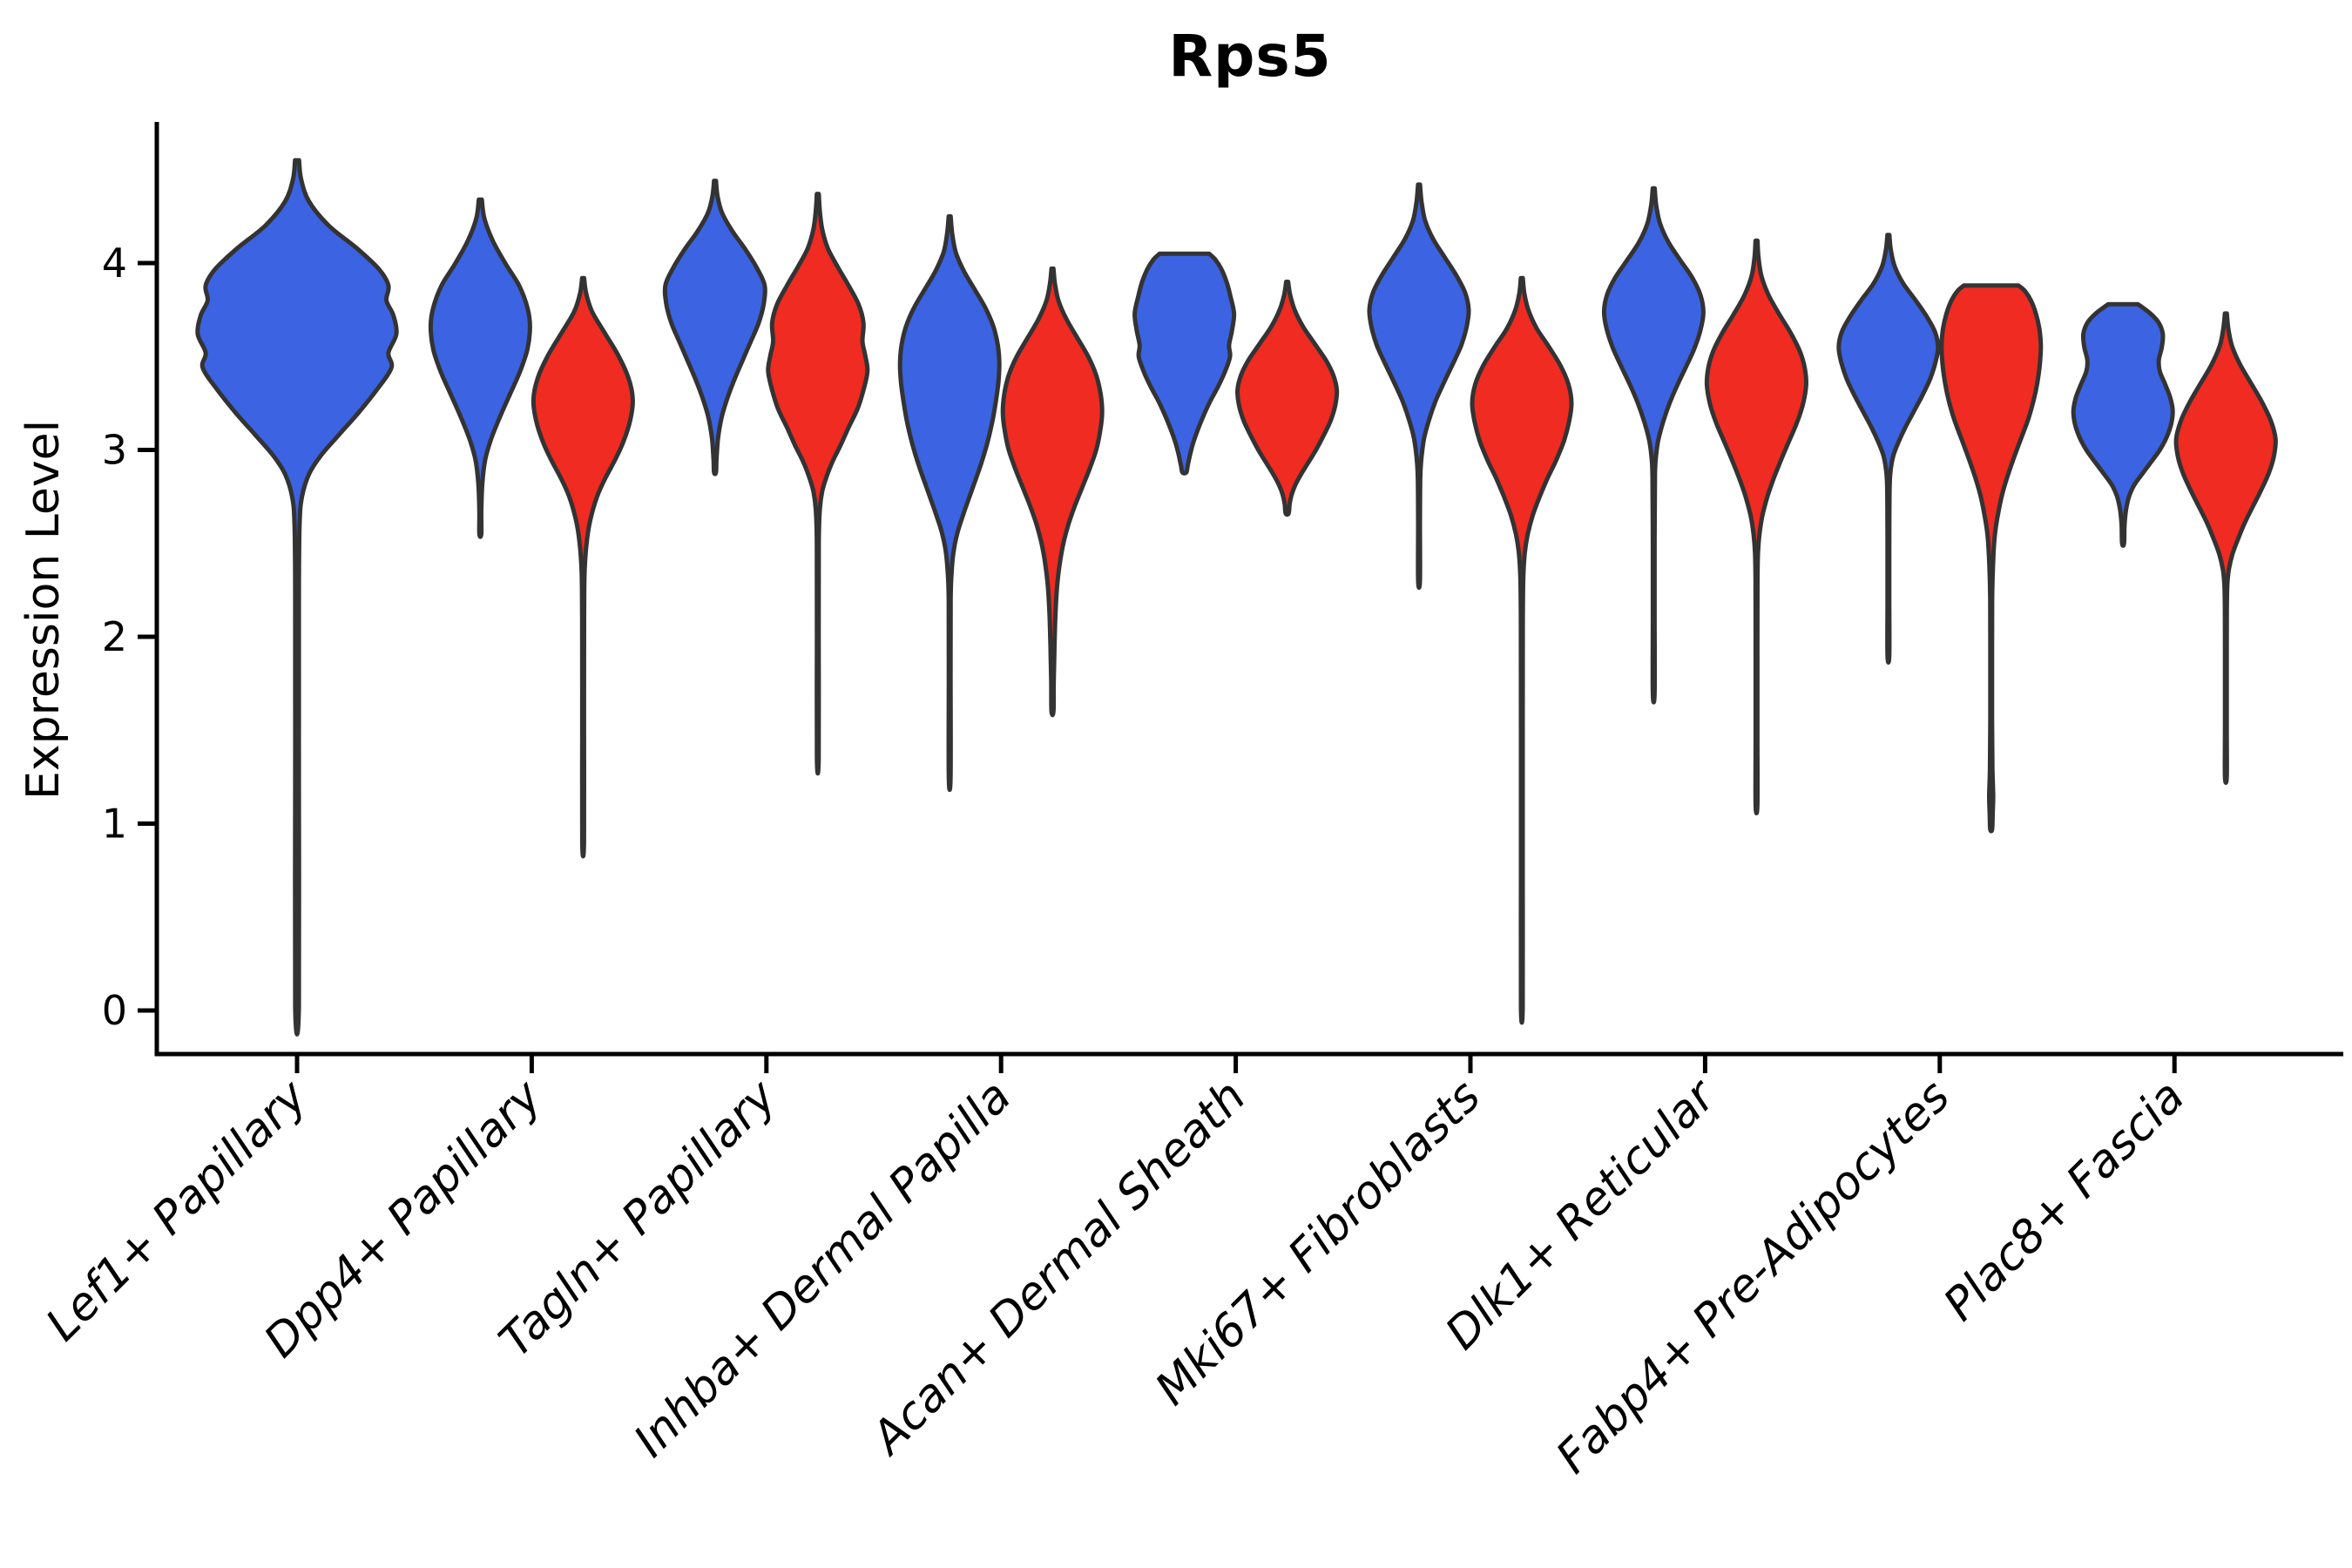 This screenshot has height=1568, width=2352. I want to click on violin-fabp4-pre-adipocytes-blue, so click(1888, 450).